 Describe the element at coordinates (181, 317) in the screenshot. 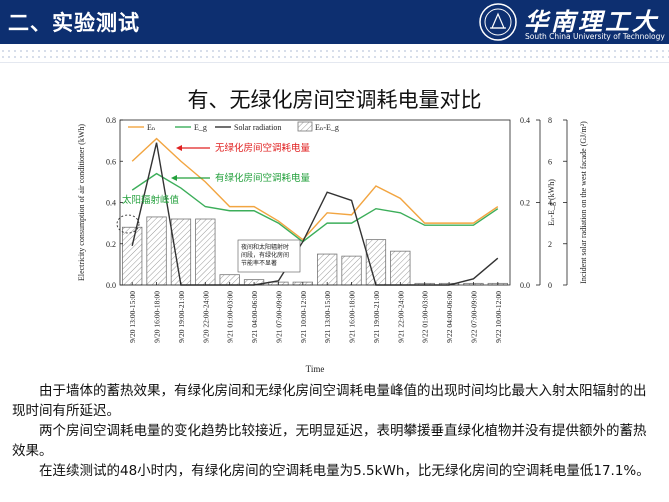

I see `x-tick-label: 9/20 19:00-21:00` at that location.